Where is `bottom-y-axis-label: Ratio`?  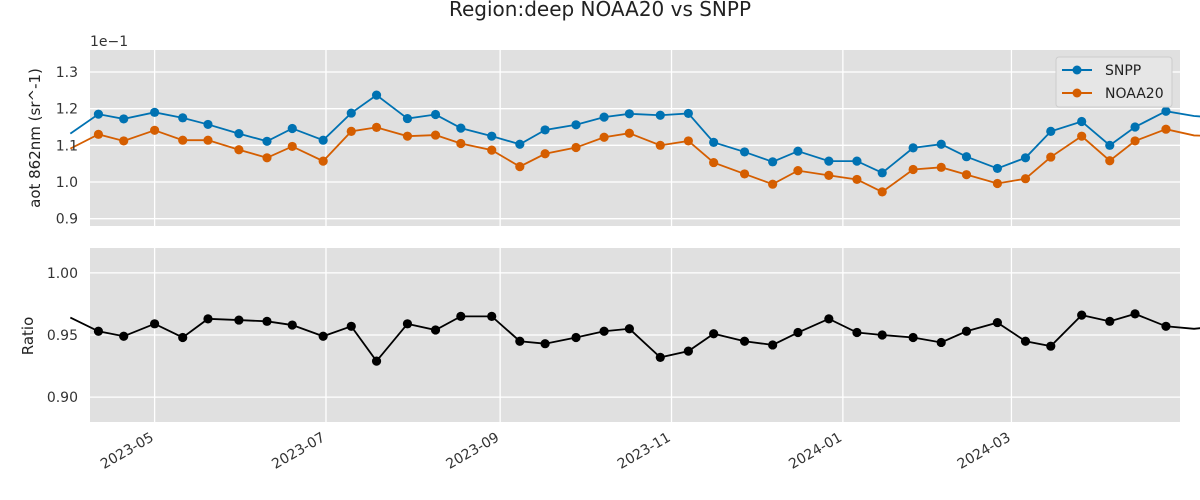 bottom-y-axis-label: Ratio is located at coordinates (28, 336).